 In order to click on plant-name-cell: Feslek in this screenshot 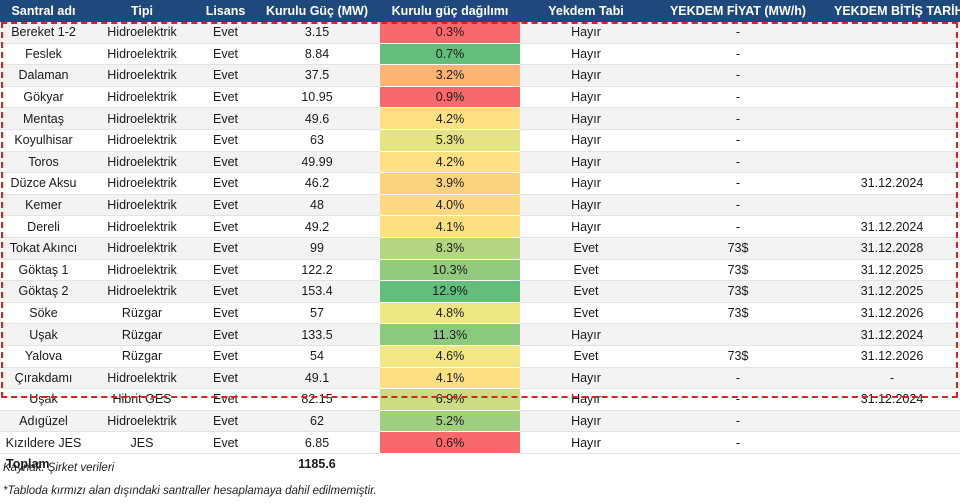, I will do `click(43, 54)`.